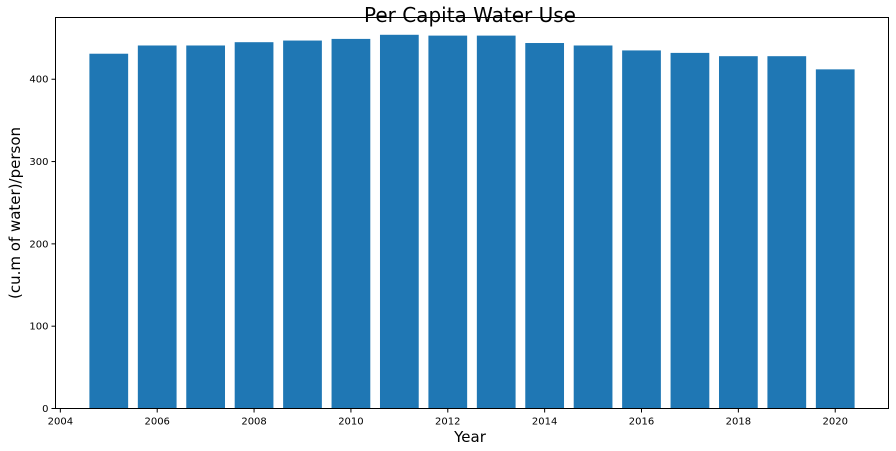 Image resolution: width=896 pixels, height=451 pixels. I want to click on x-tick-label: 2016, so click(641, 422).